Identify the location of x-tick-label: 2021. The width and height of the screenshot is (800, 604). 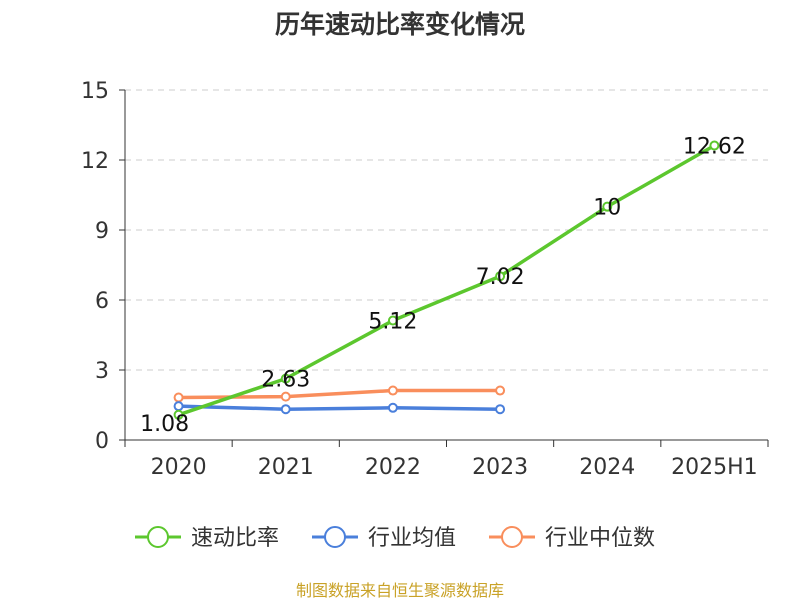
(286, 467).